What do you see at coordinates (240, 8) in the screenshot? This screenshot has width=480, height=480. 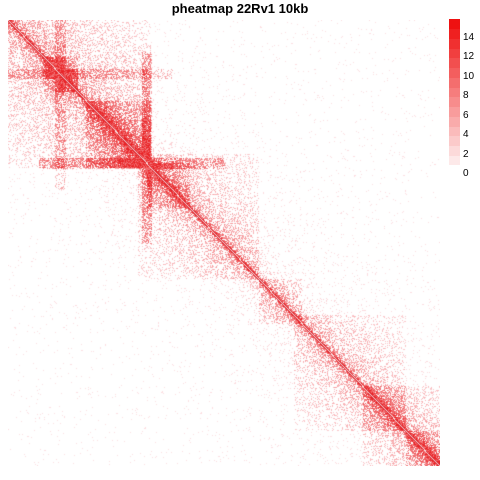 I see `chart-title: pheatmap 22Rv1 10kb` at bounding box center [240, 8].